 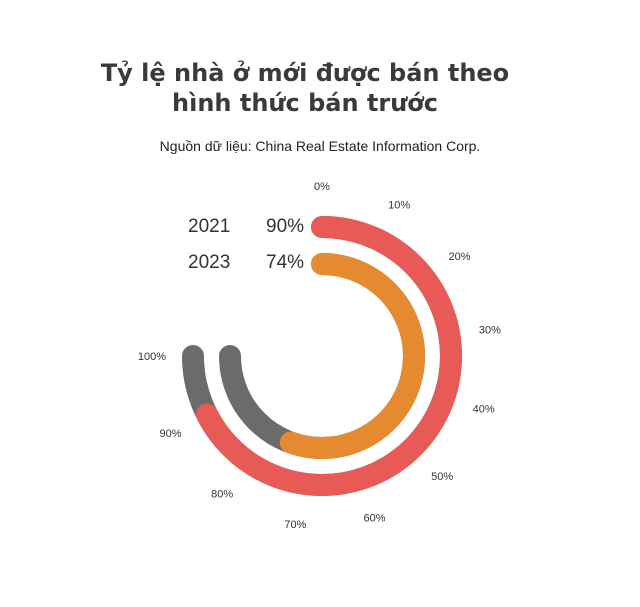 I want to click on tick-label: 20%, so click(x=459, y=257).